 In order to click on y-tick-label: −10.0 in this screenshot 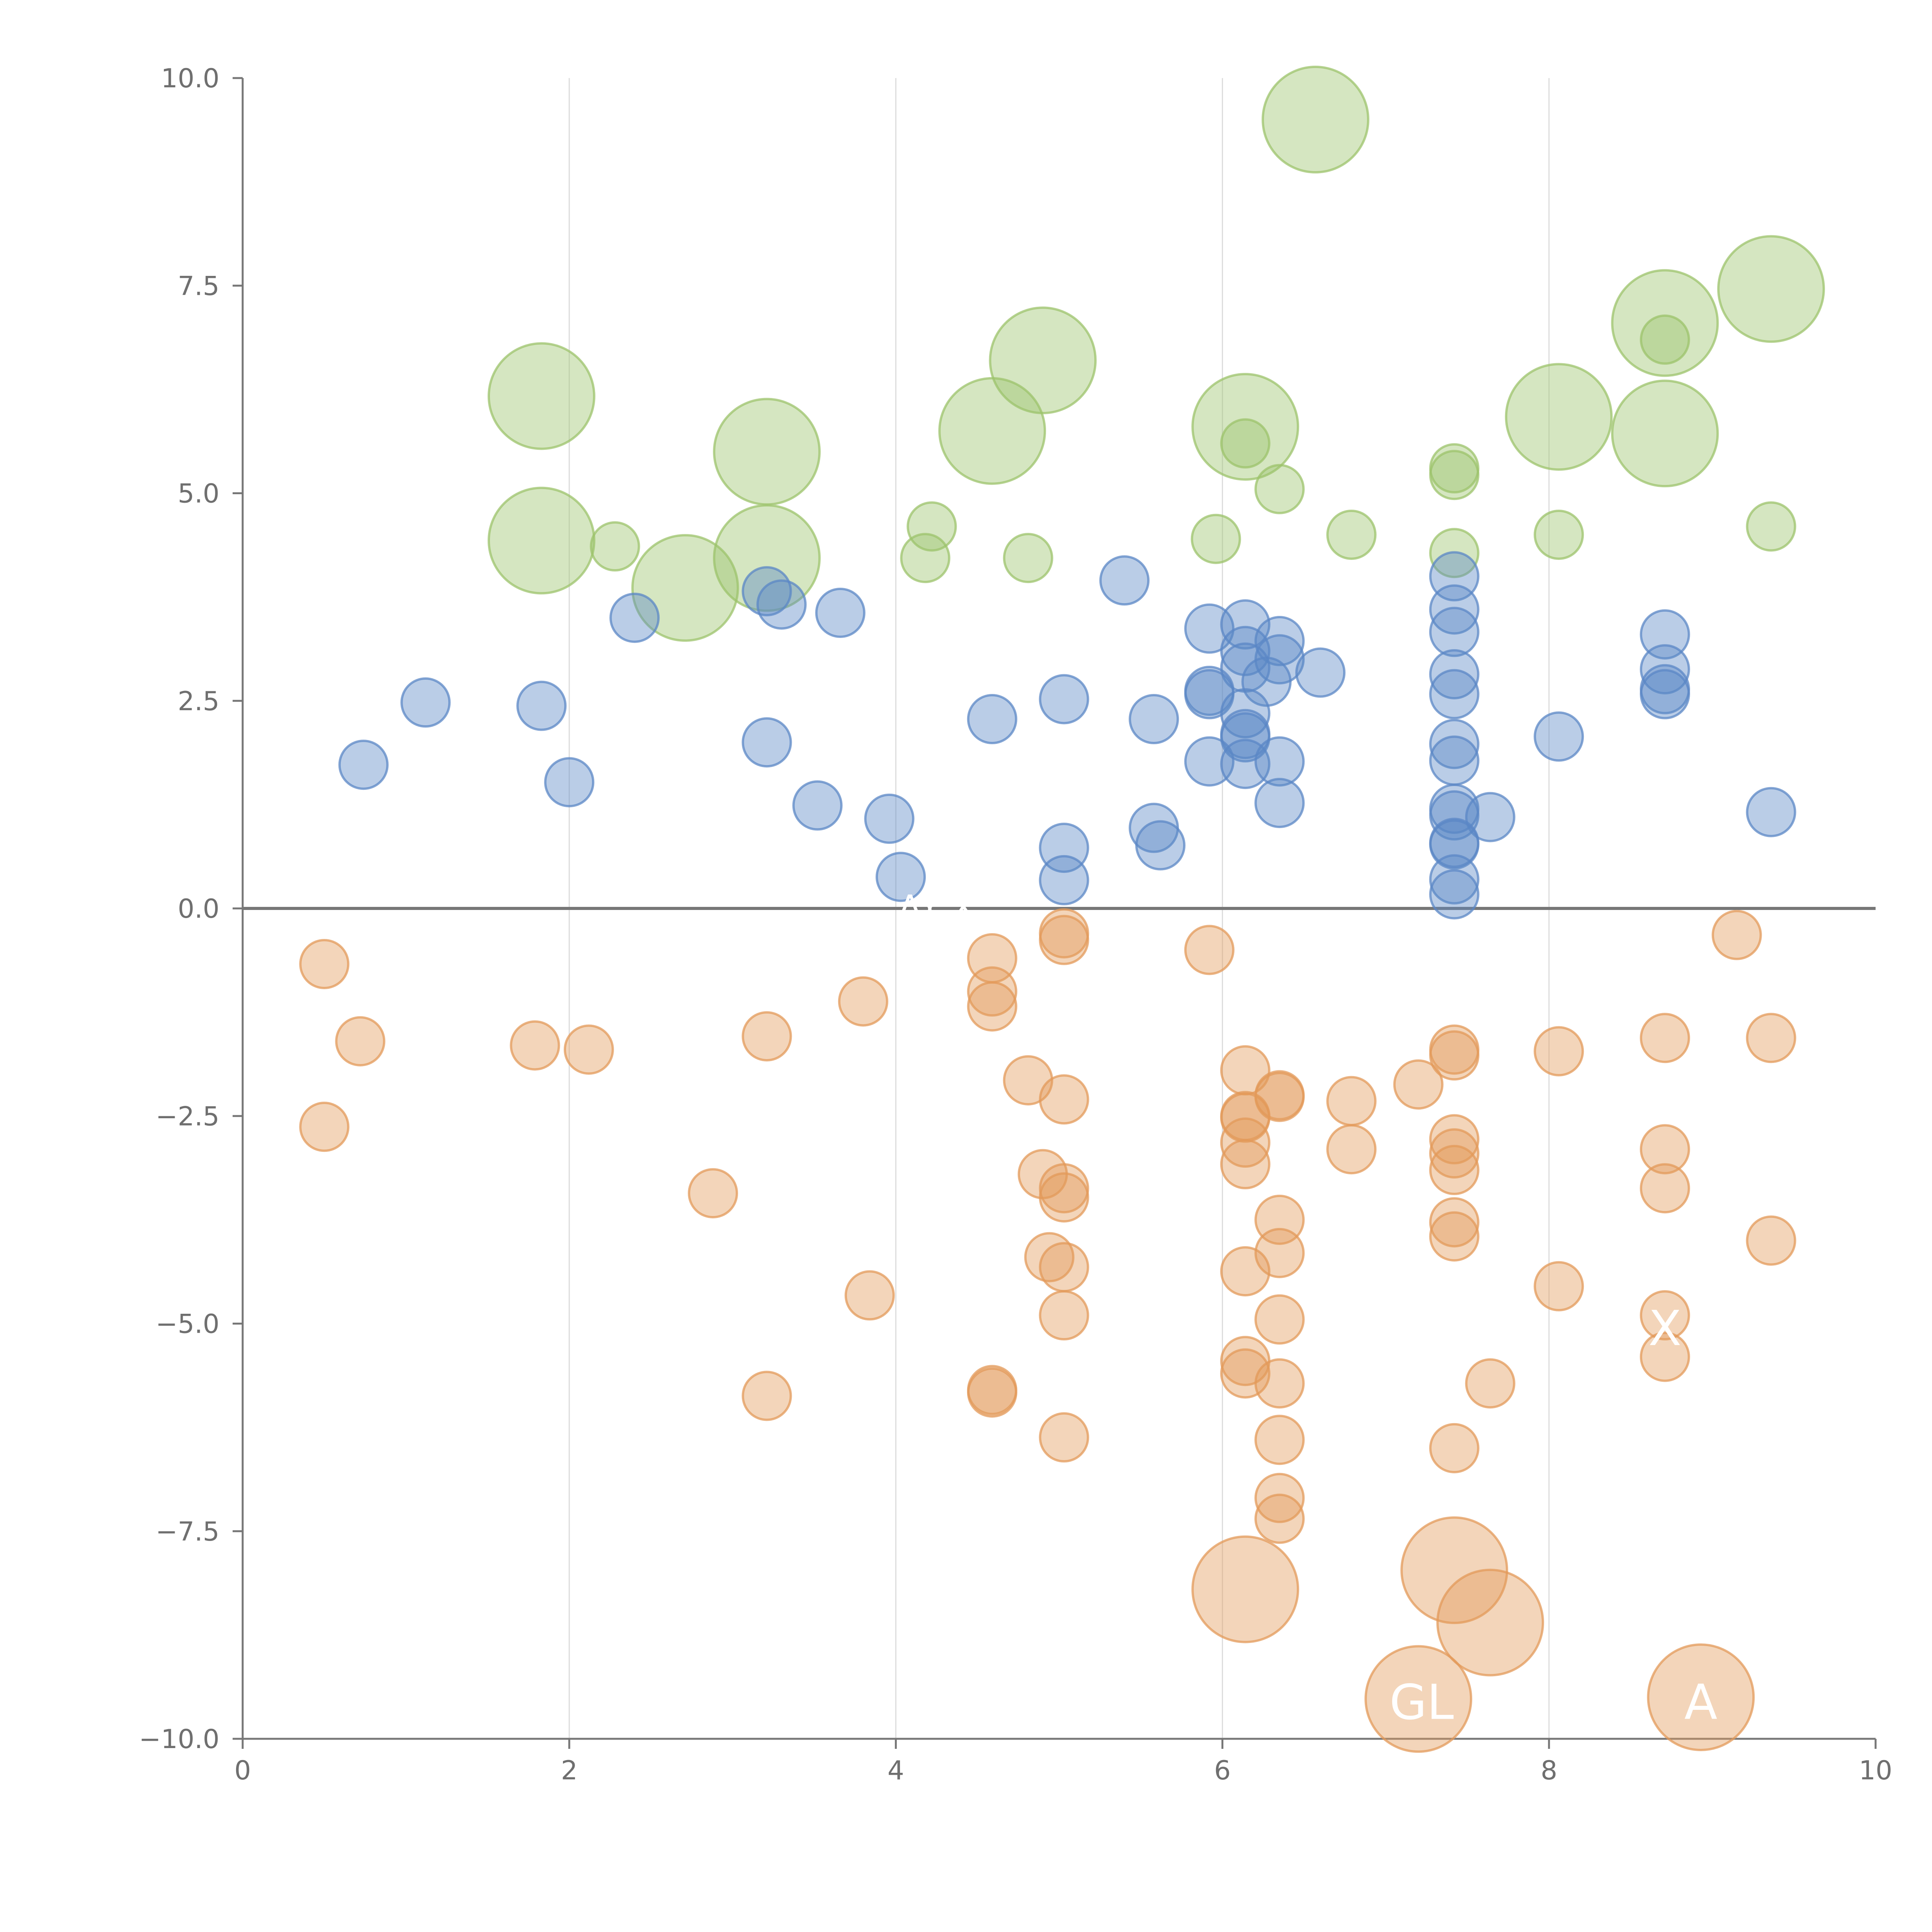, I will do `click(179, 1740)`.